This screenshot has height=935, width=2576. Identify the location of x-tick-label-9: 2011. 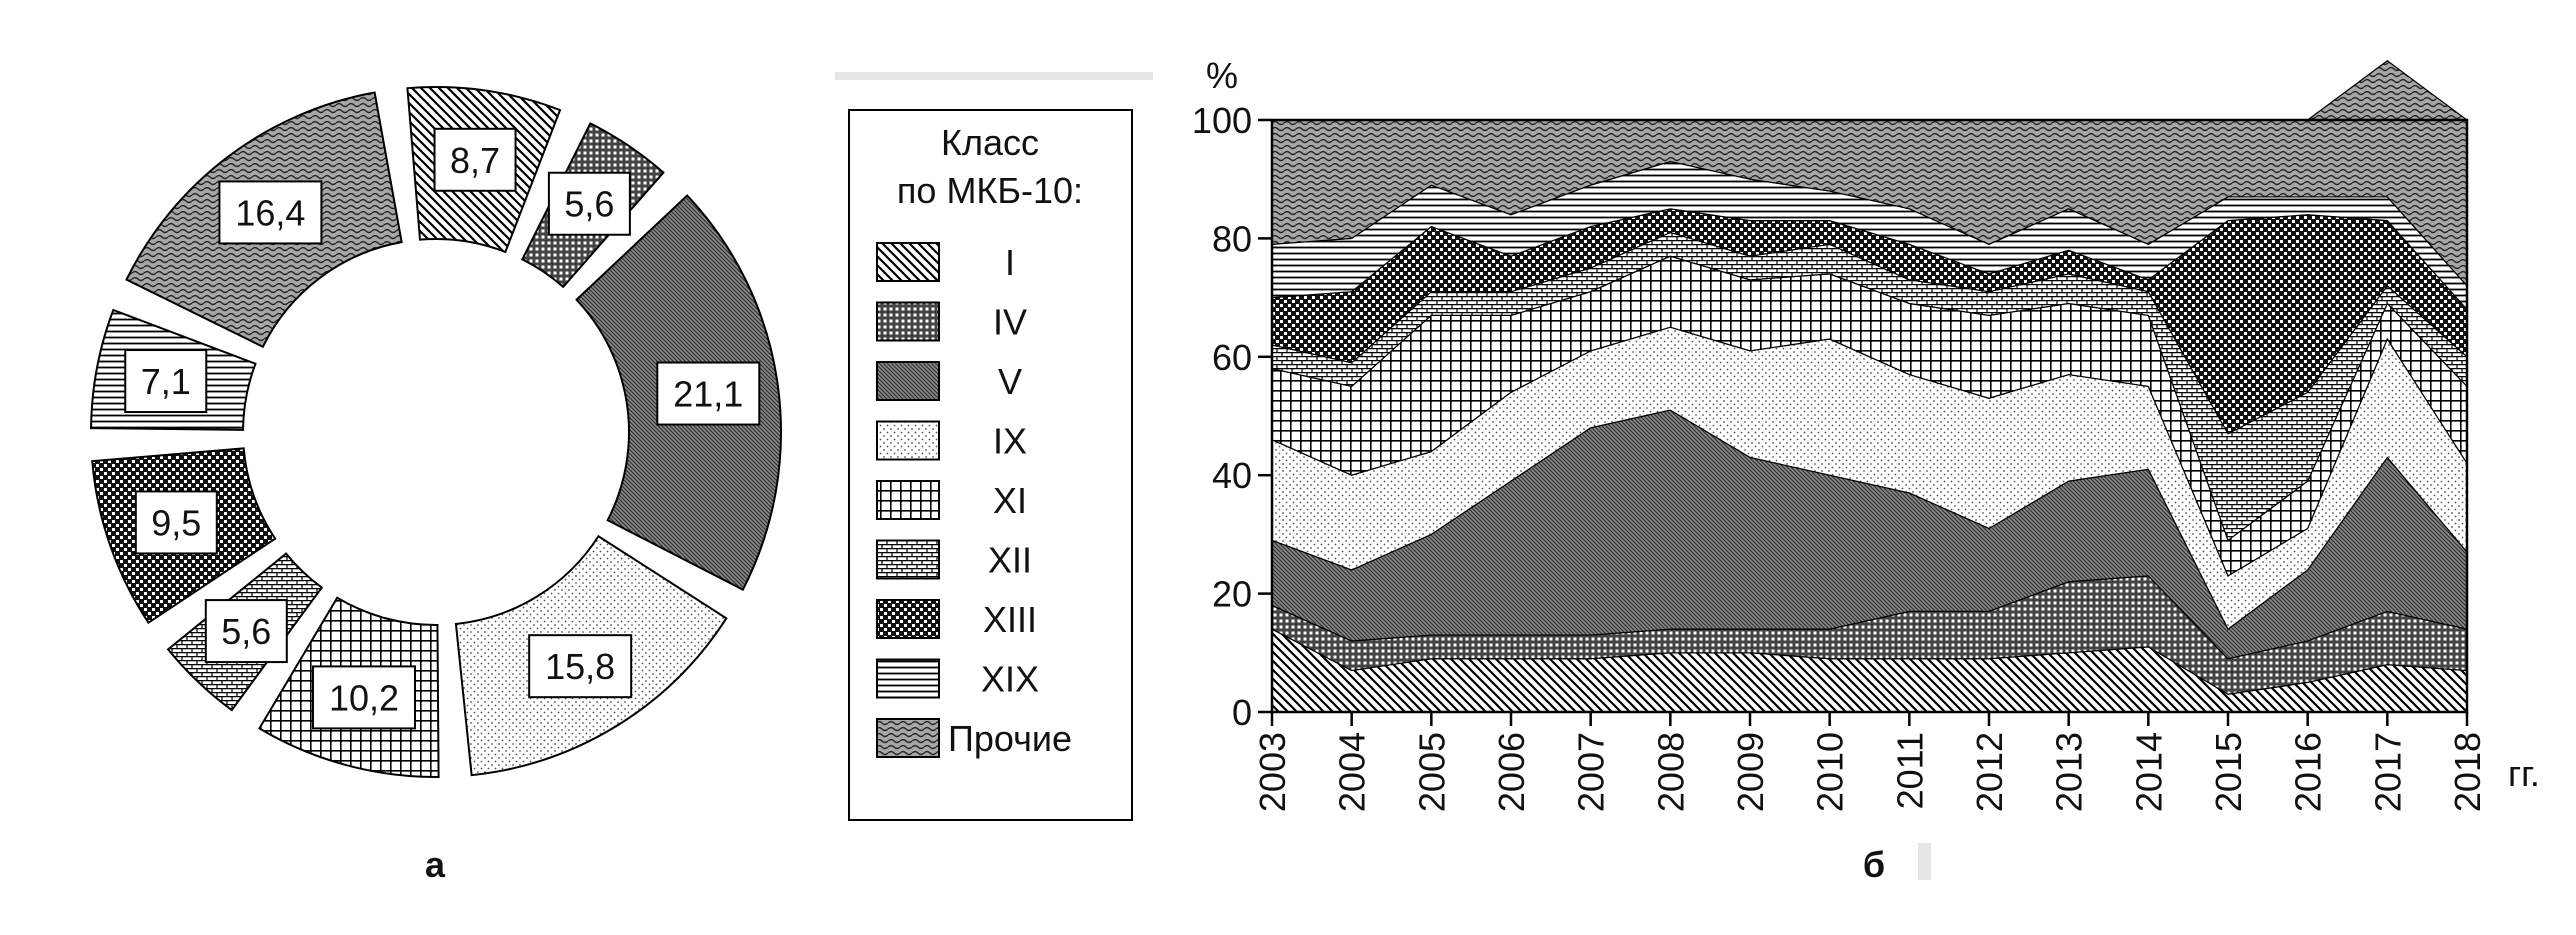
(1909, 770).